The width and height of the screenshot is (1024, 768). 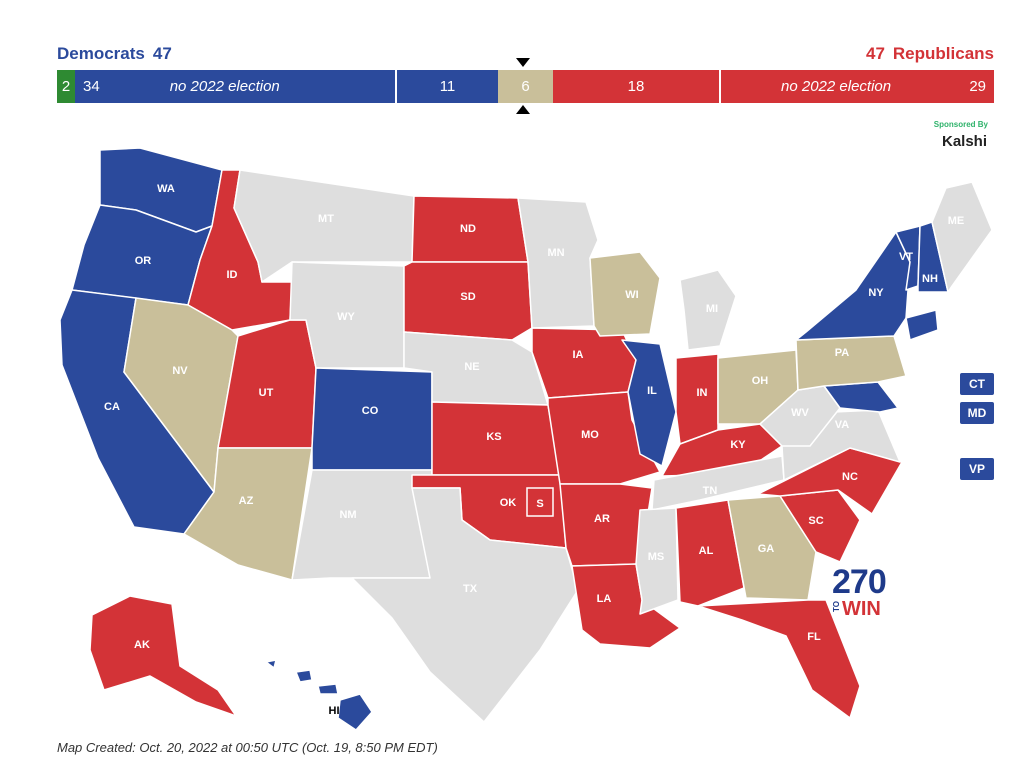 I want to click on label-oh: OH, so click(x=760, y=381).